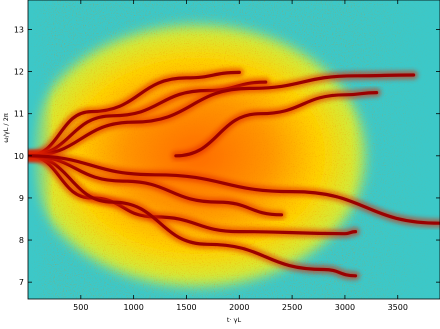 The width and height of the screenshot is (440, 329). I want to click on y-tick-label: 8, so click(21, 240).